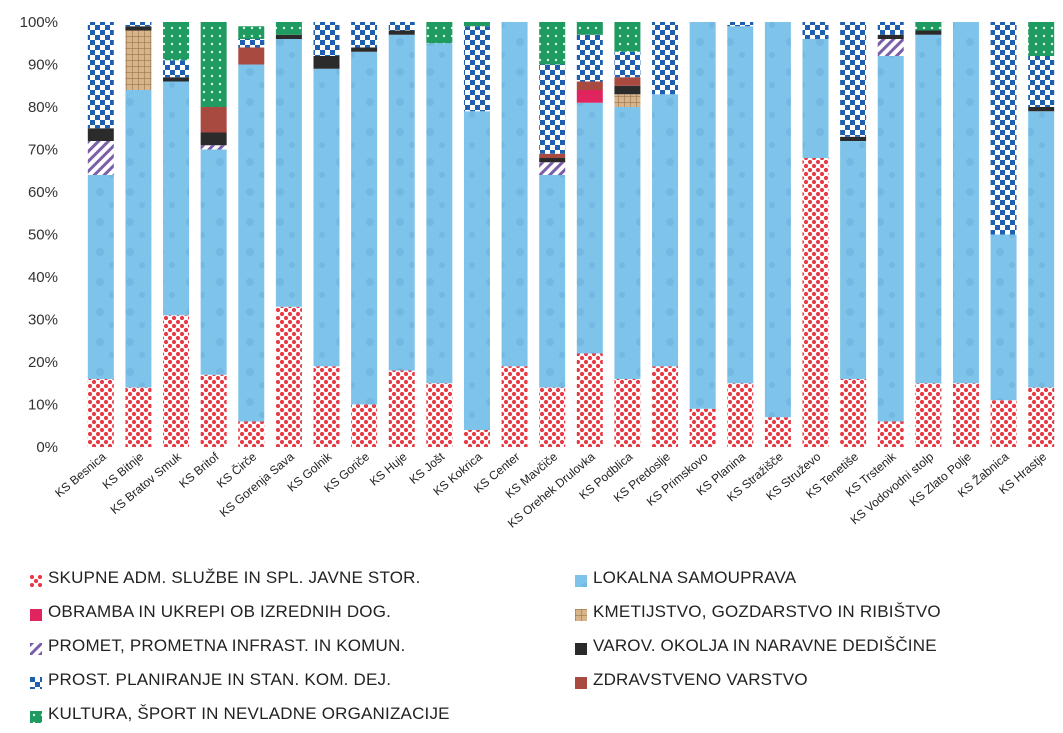 This screenshot has height=733, width=1063. I want to click on legend-label: VAROV. OKOLJA IN NARAVNE DEDIŠČINE, so click(765, 645).